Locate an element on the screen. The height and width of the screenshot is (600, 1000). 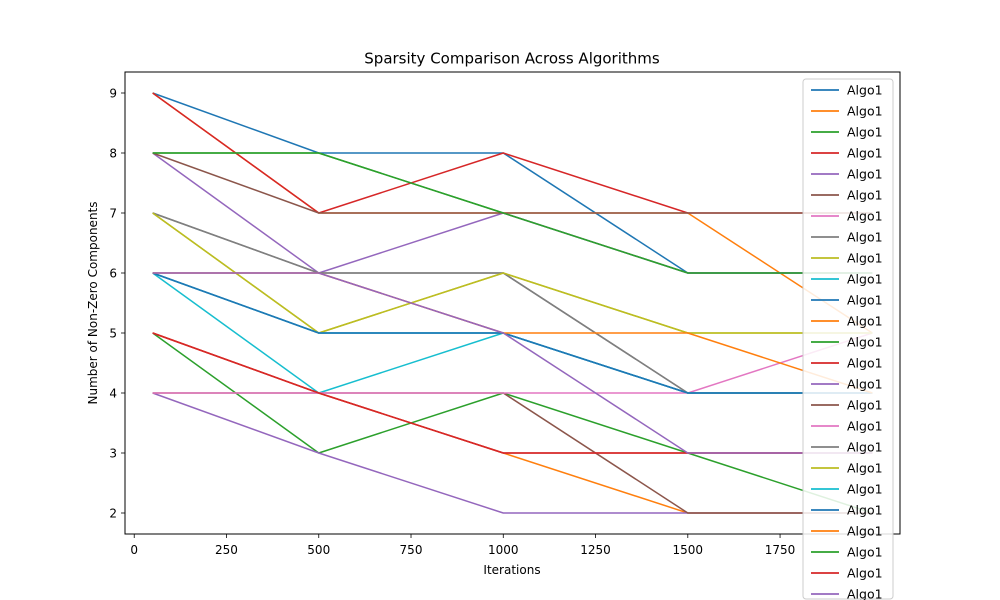
x-tick-label: 750 is located at coordinates (411, 550).